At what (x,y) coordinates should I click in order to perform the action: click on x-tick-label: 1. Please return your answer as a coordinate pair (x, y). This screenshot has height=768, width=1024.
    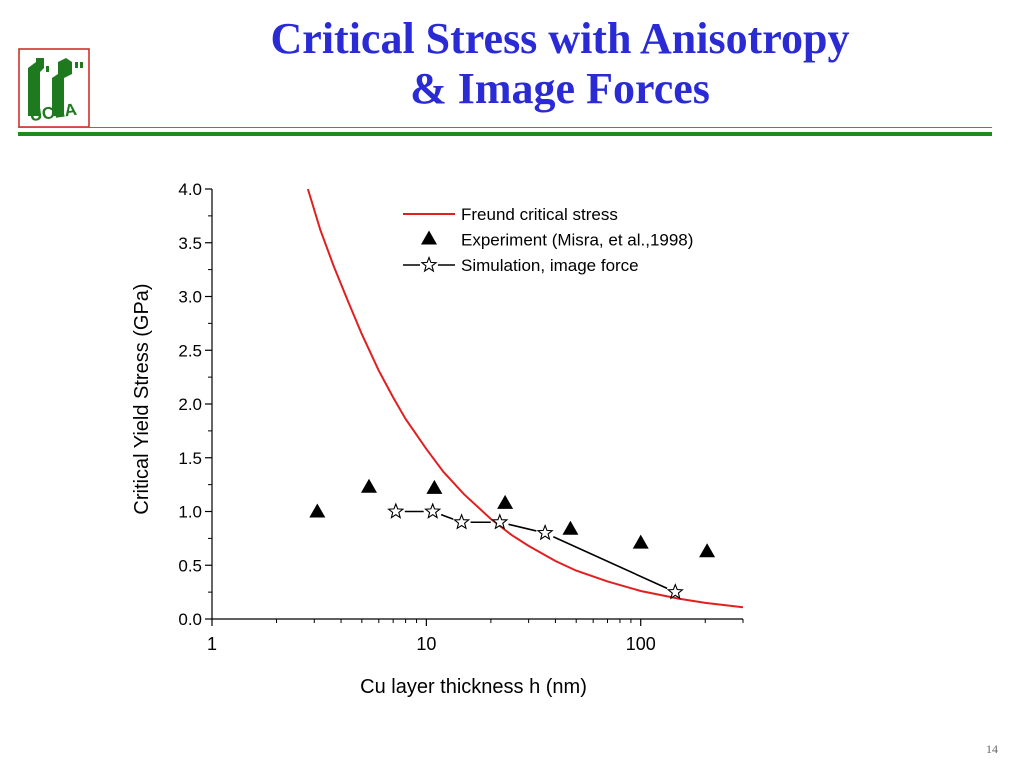
    Looking at the image, I should click on (212, 644).